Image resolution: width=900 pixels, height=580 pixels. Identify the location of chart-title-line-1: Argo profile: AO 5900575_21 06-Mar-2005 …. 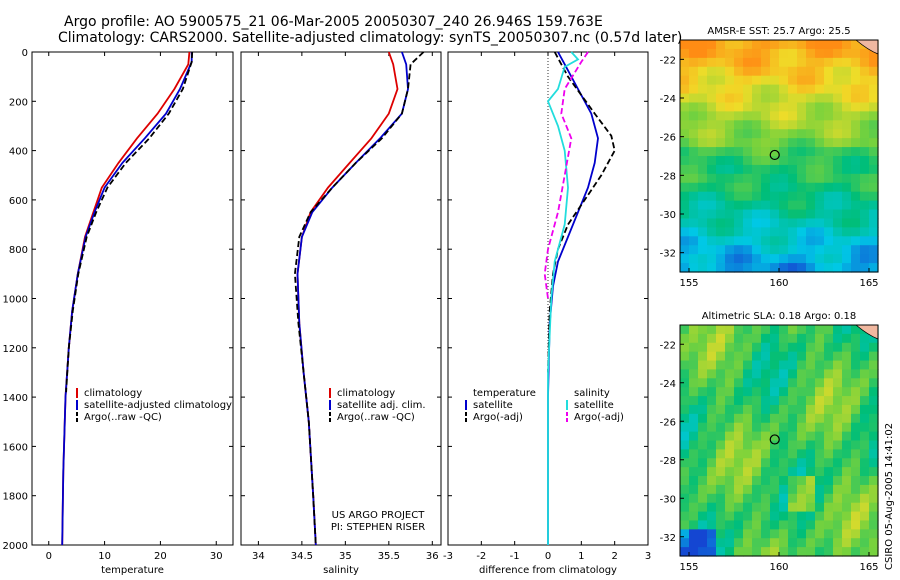
(333, 22).